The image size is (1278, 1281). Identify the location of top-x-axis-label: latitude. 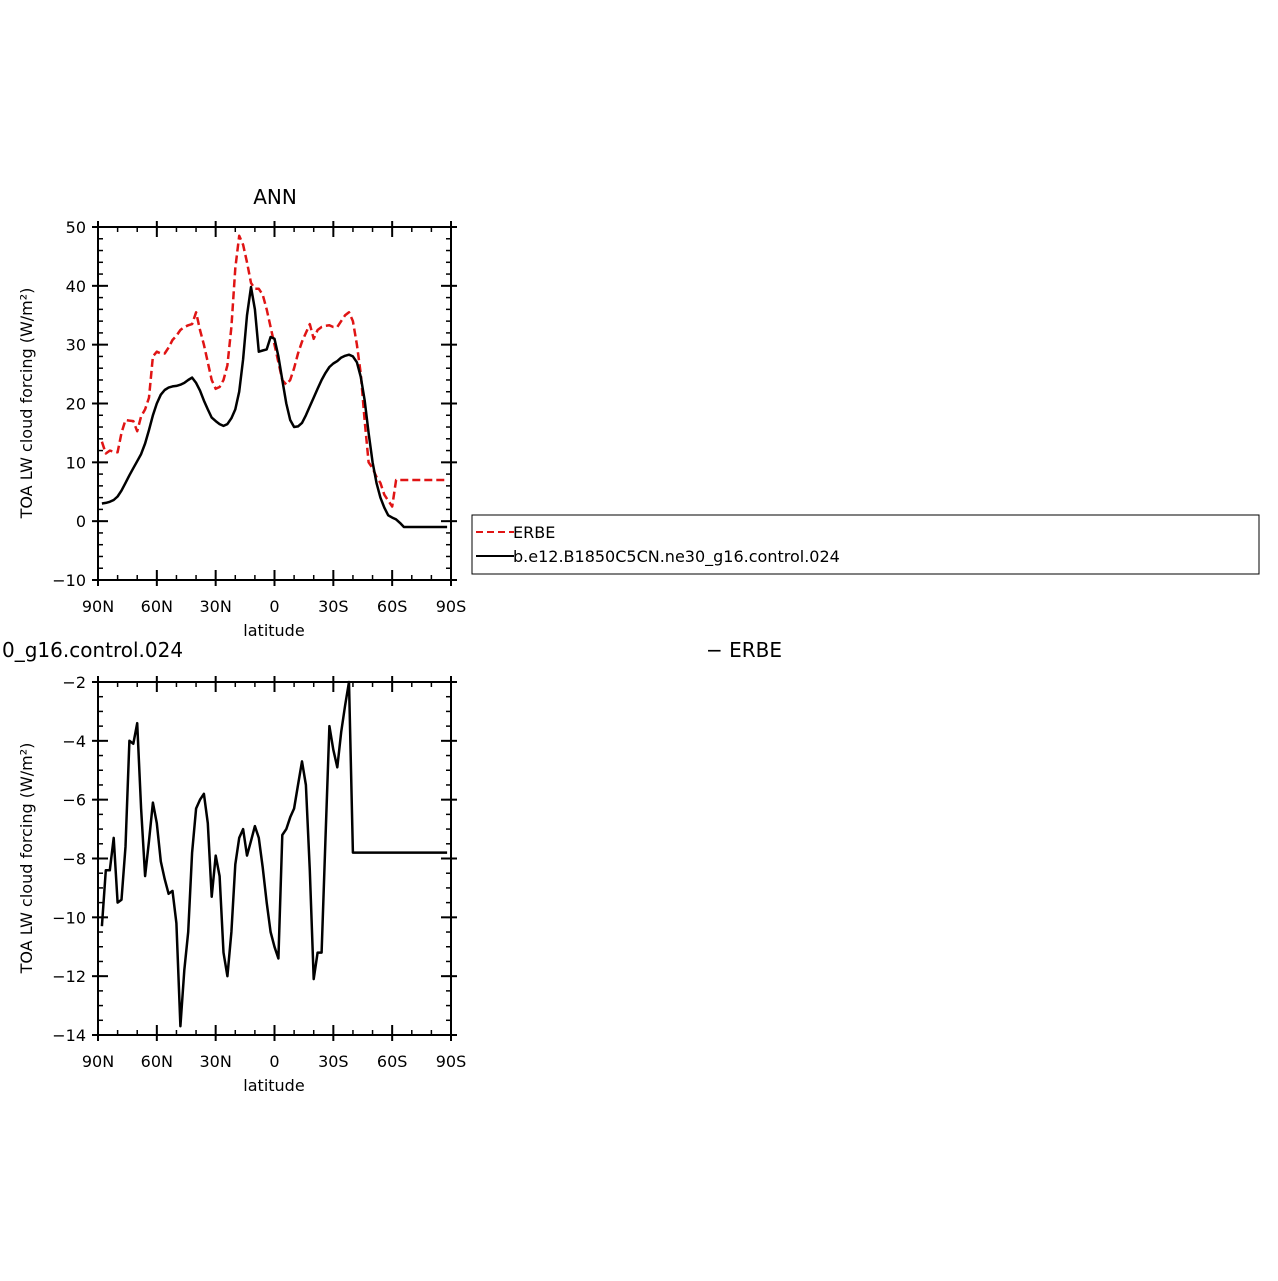
(273, 630).